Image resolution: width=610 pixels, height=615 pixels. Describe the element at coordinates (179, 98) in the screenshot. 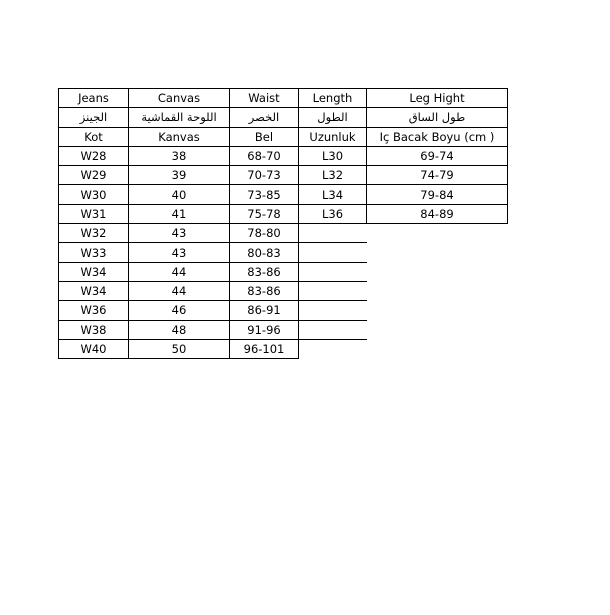

I see `canvas-cell: Canvas` at that location.